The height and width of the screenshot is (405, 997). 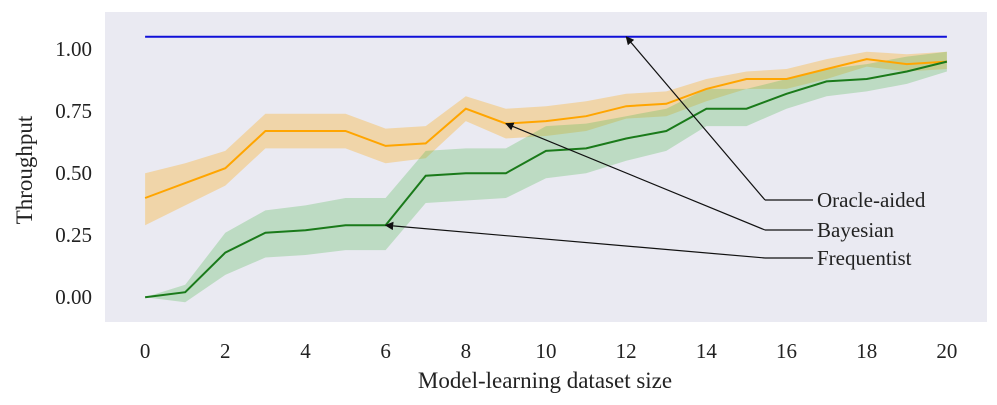 What do you see at coordinates (695, 118) in the screenshot?
I see `annotation-arrow-oracle` at bounding box center [695, 118].